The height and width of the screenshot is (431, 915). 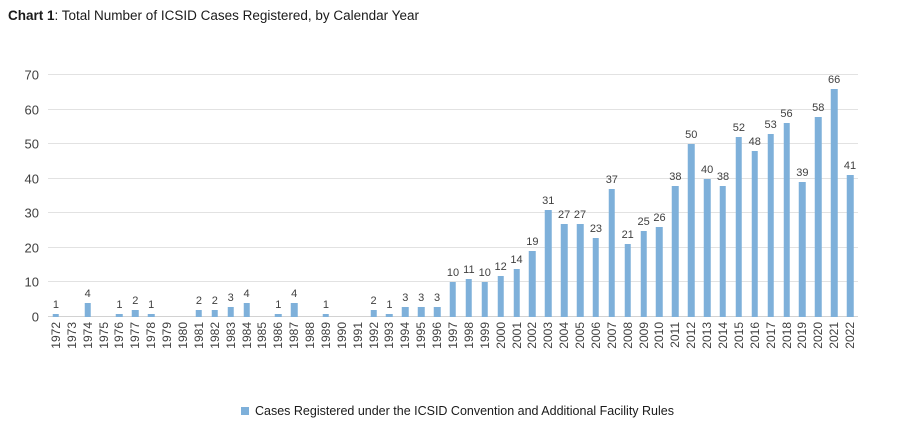 I want to click on x-axis-tick-label: 1973, so click(x=71, y=335).